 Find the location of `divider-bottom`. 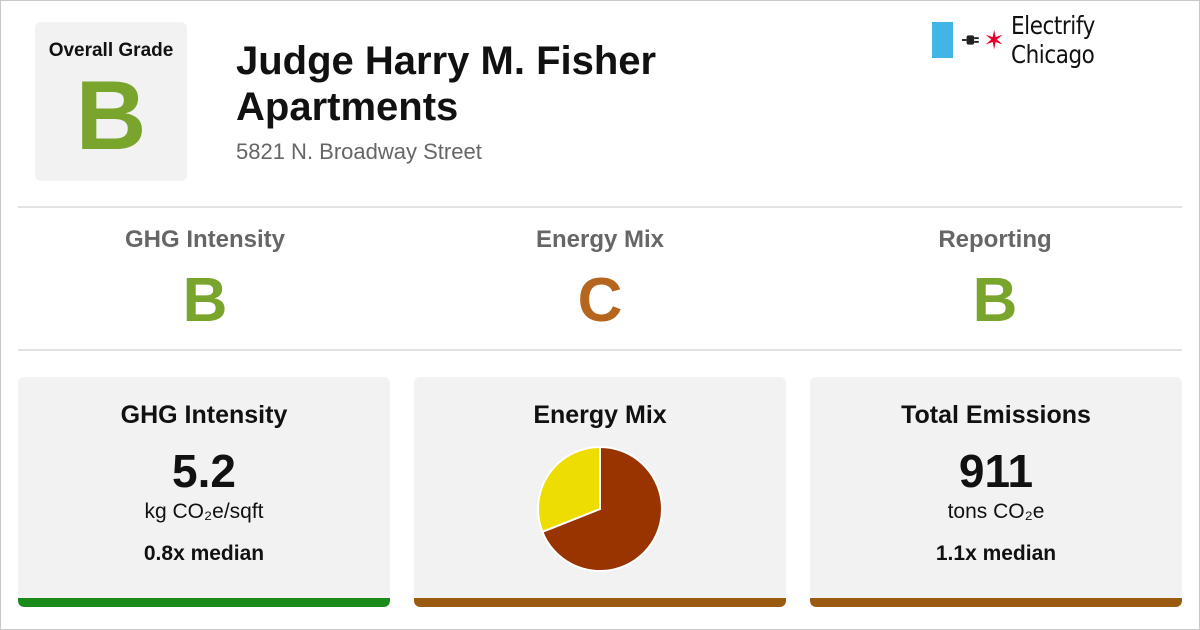

divider-bottom is located at coordinates (600, 350).